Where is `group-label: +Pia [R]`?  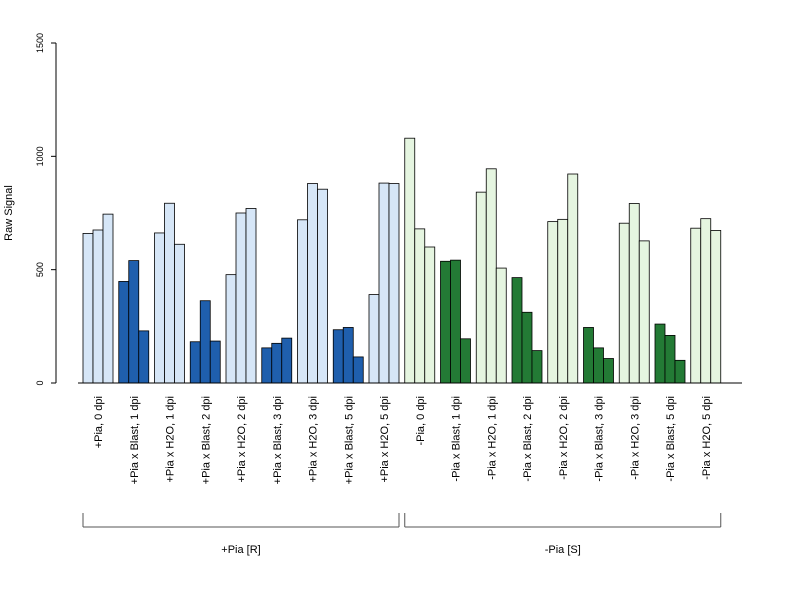 group-label: +Pia [R] is located at coordinates (240, 550).